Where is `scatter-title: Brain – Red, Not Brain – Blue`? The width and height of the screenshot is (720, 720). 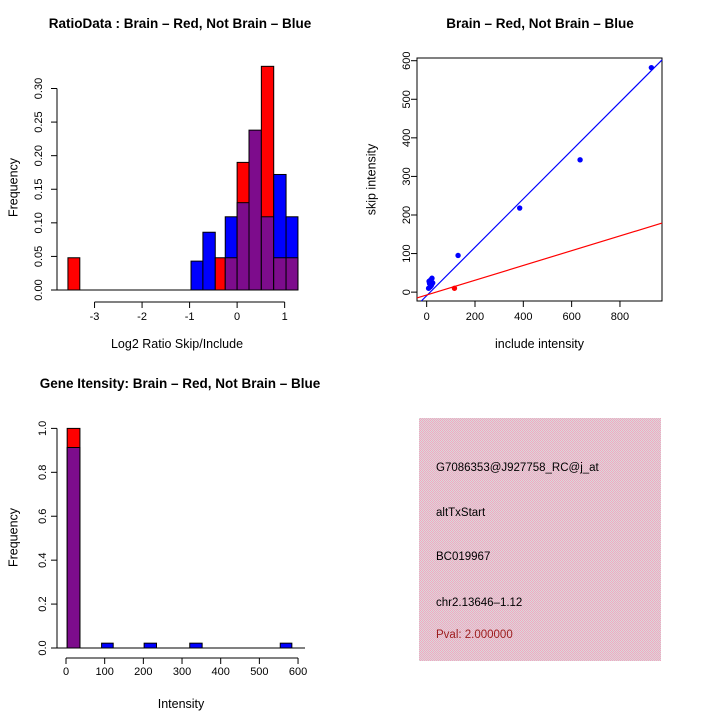
scatter-title: Brain – Red, Not Brain – Blue is located at coordinates (540, 23).